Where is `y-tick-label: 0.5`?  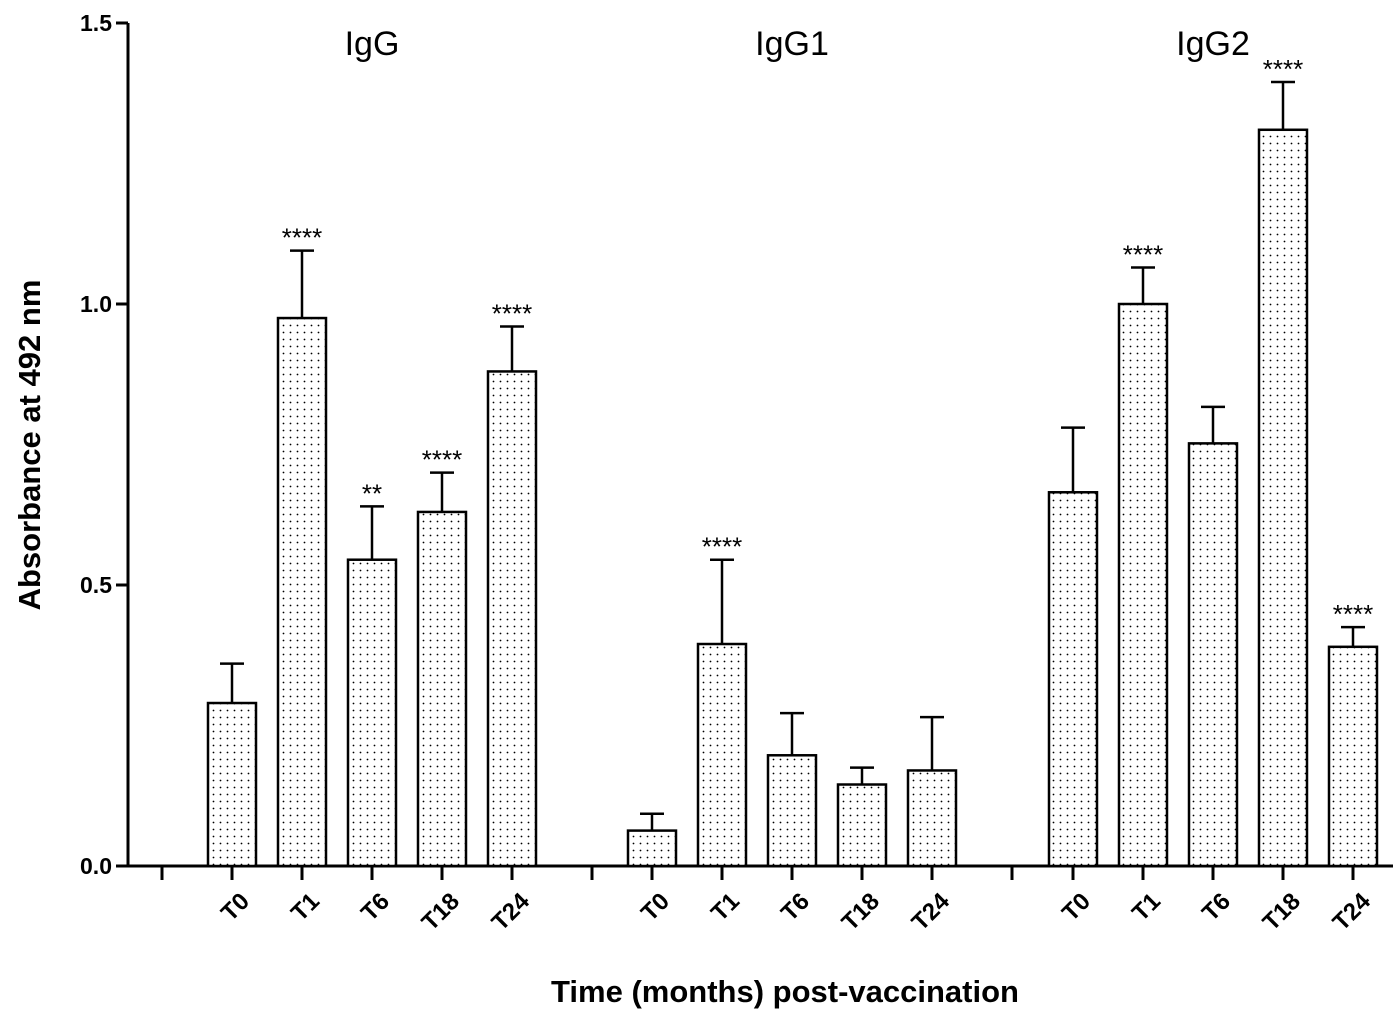
y-tick-label: 0.5 is located at coordinates (96, 585).